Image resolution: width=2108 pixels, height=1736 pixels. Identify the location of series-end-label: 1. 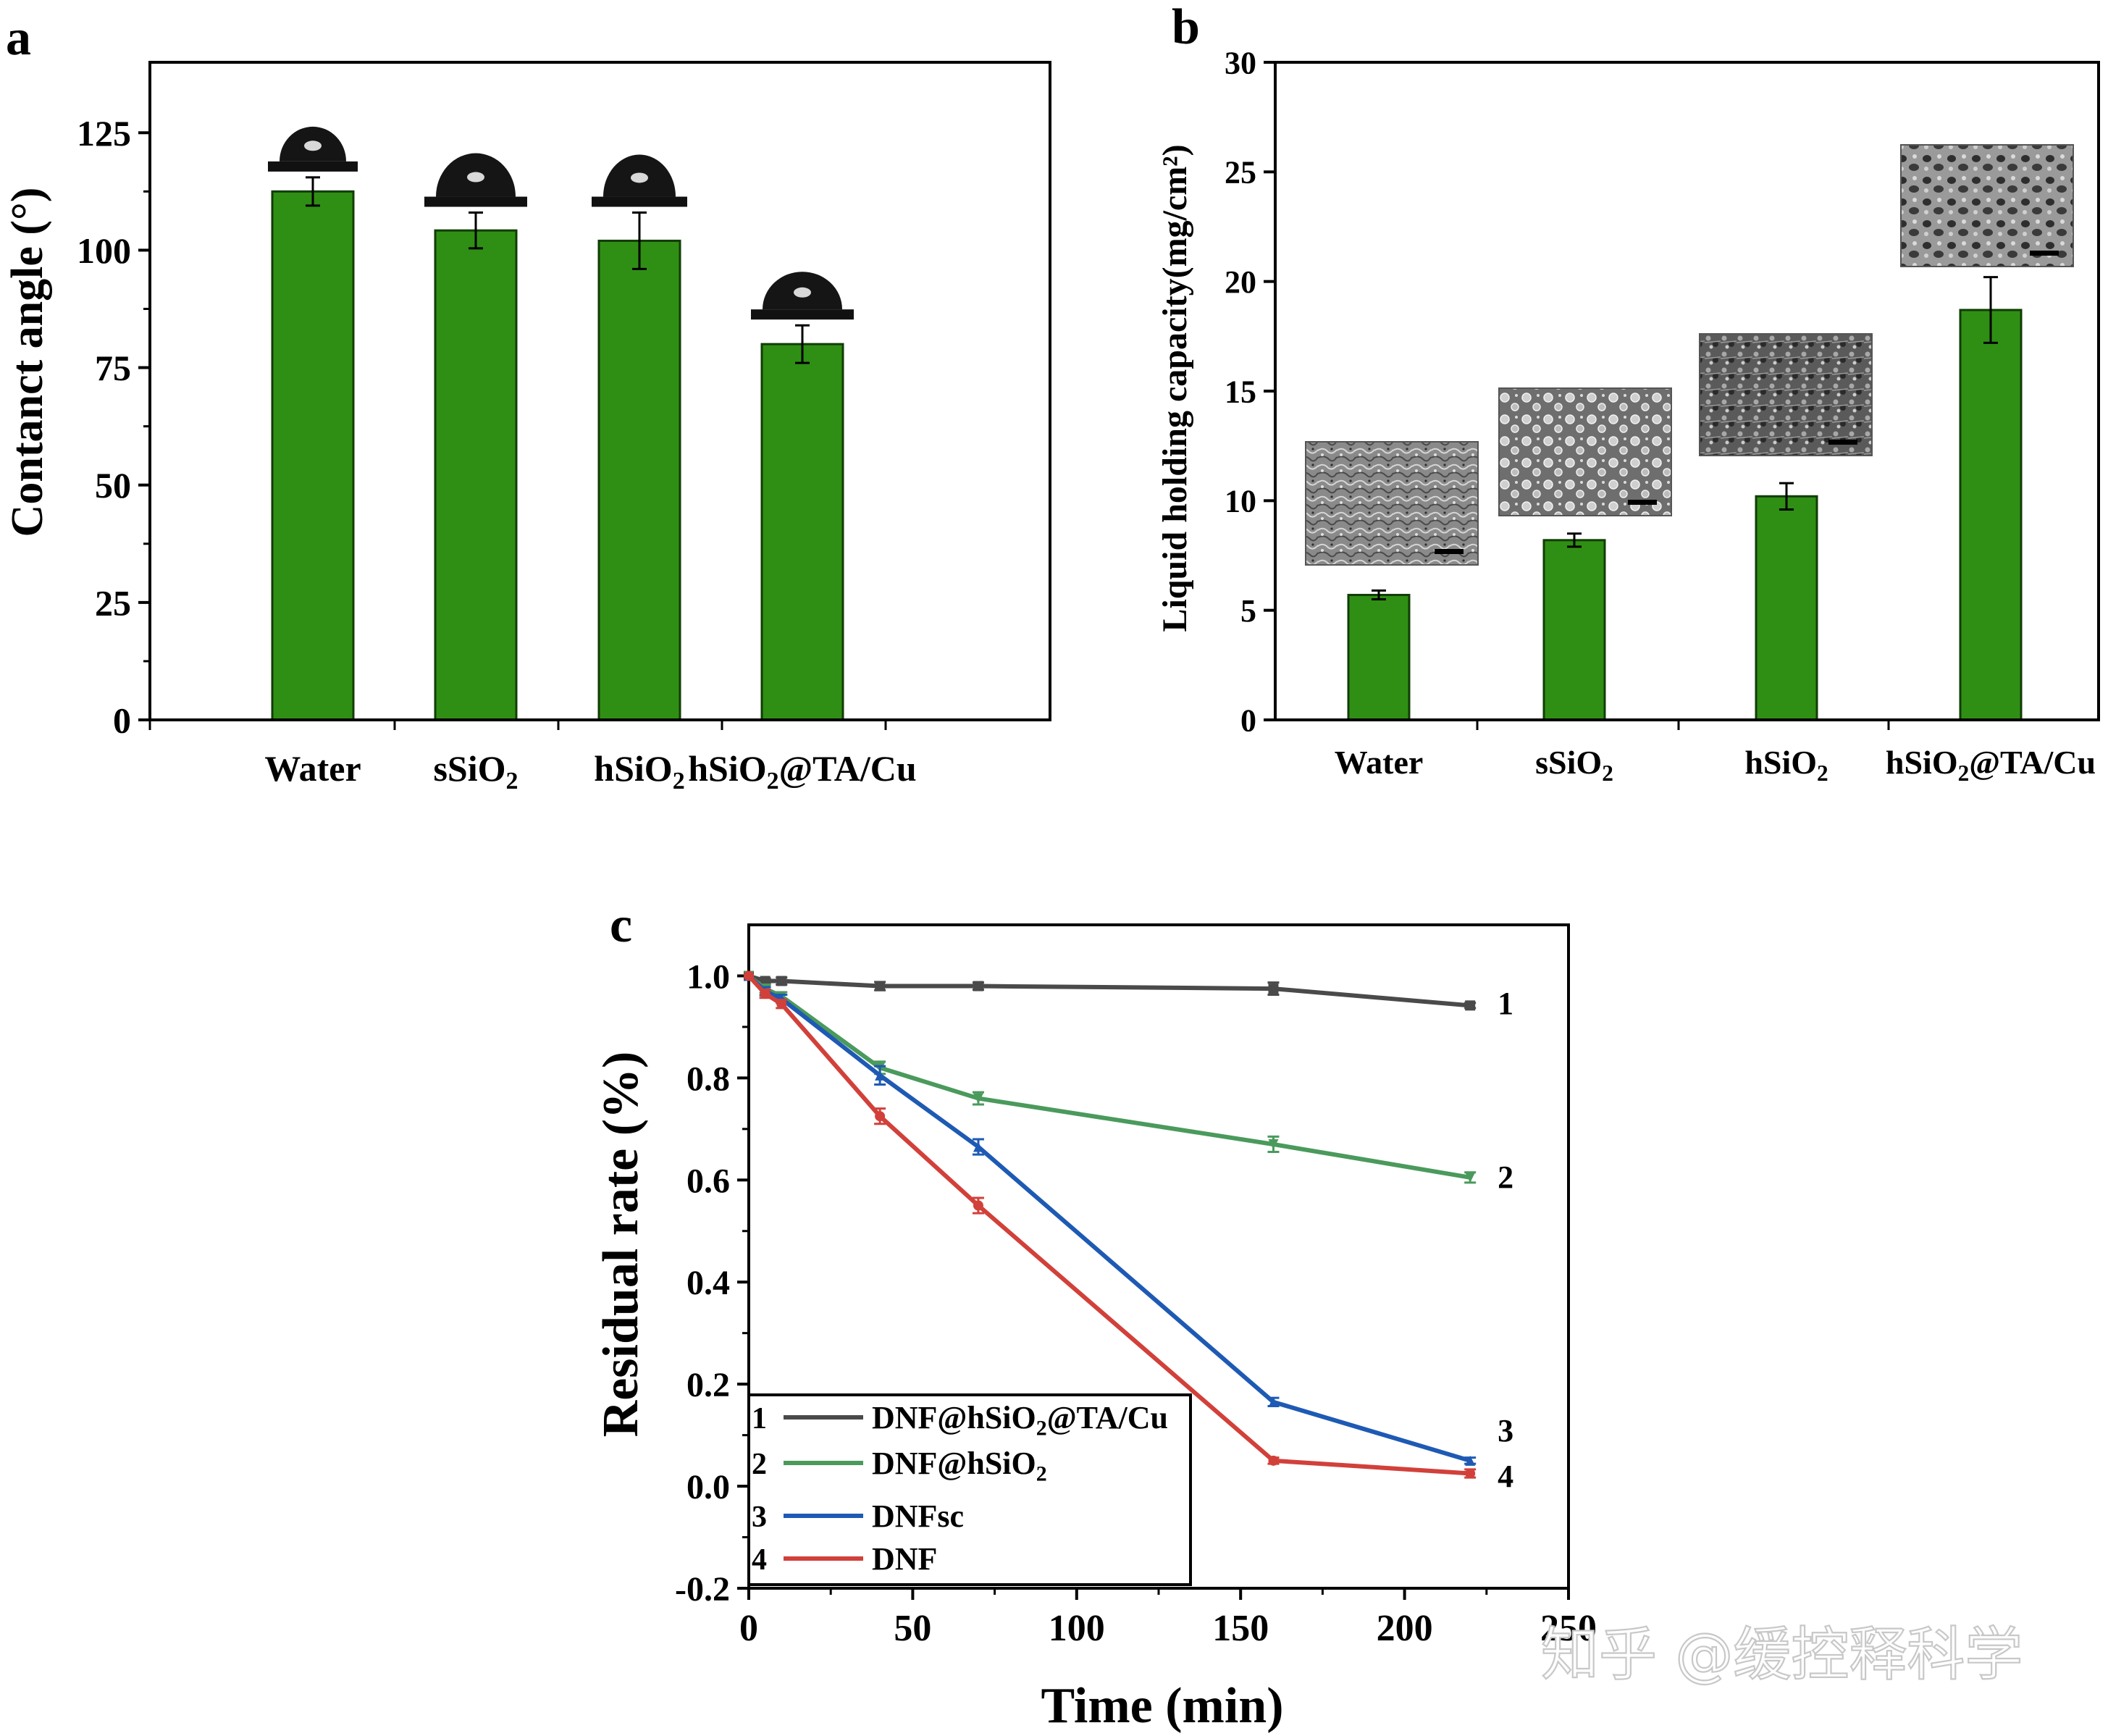
(1505, 1003).